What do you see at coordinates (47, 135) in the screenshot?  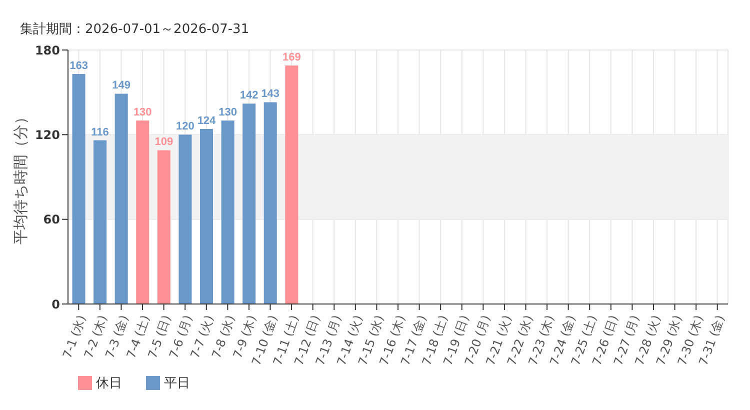 I see `y-tick-label: 120` at bounding box center [47, 135].